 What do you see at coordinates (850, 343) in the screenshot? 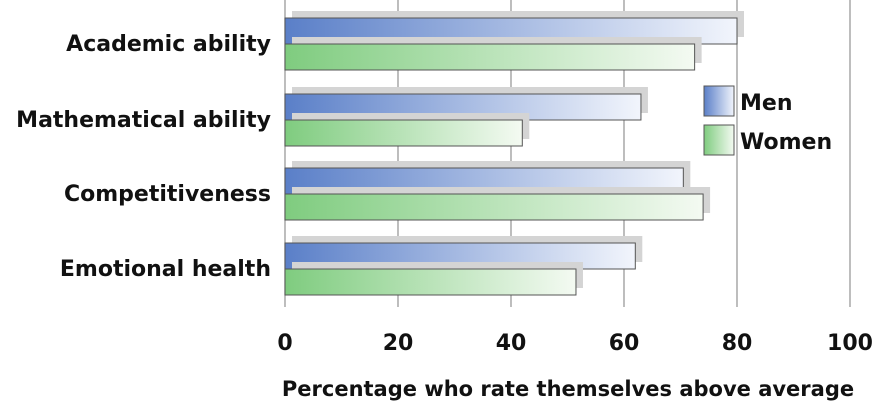
I see `x-tick-label: 100` at bounding box center [850, 343].